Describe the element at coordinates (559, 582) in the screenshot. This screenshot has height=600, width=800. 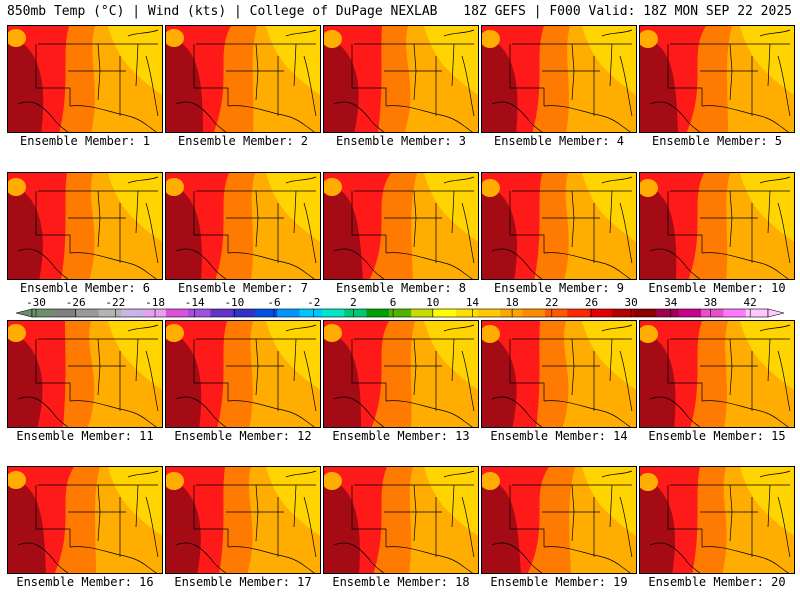
I see `panel-label: Ensemble Member: 19` at that location.